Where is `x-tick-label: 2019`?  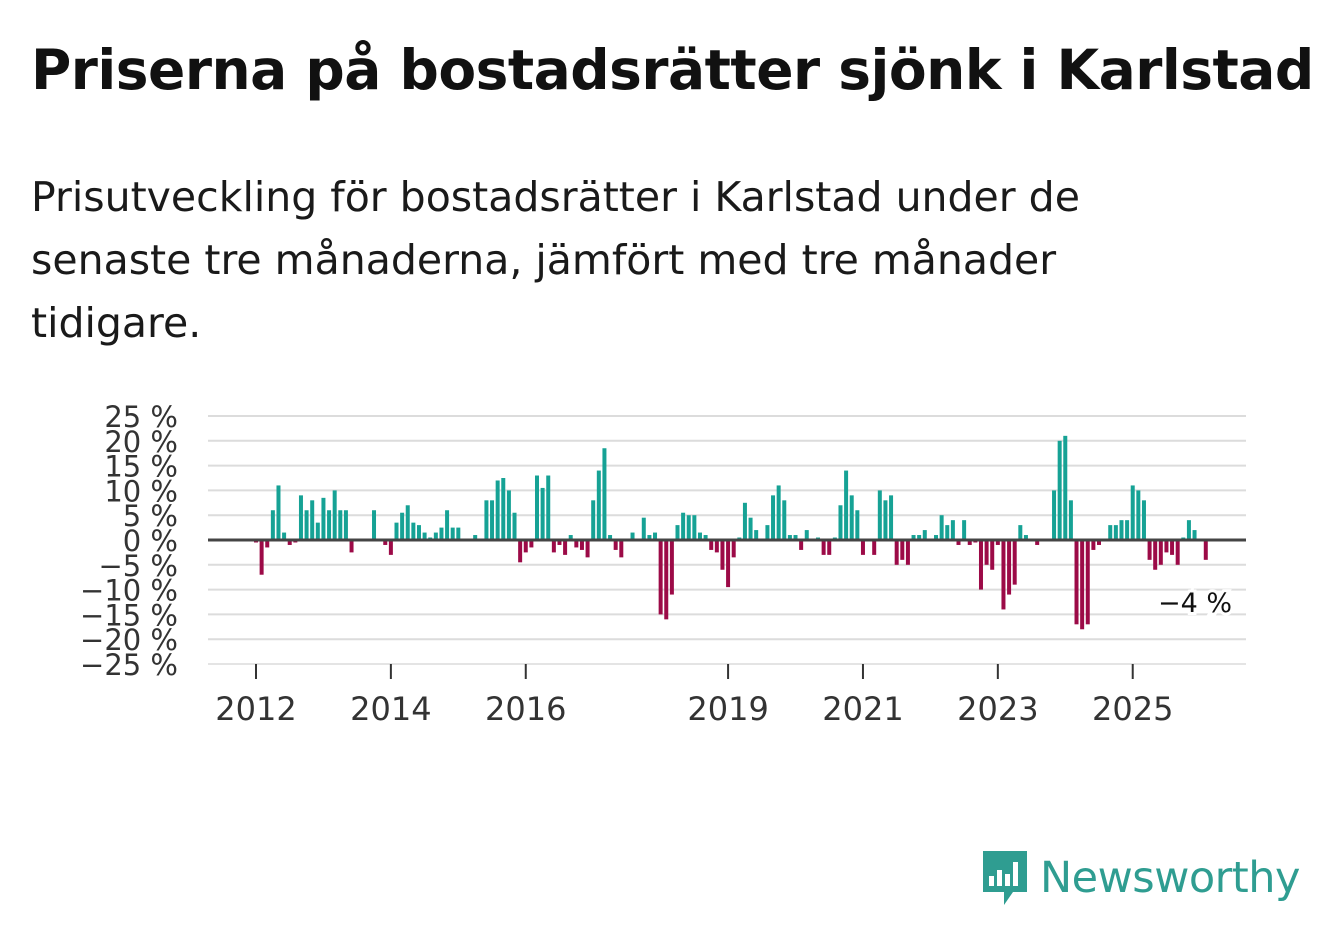 x-tick-label: 2019 is located at coordinates (727, 709).